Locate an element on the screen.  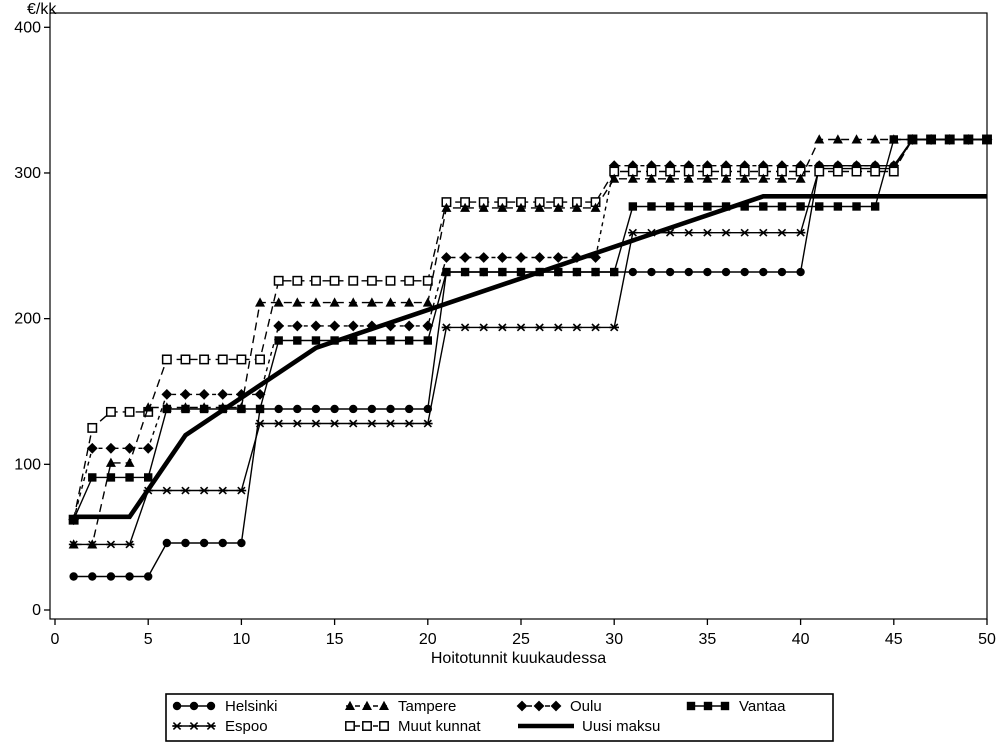
legend-label: Vantaa is located at coordinates (762, 706).